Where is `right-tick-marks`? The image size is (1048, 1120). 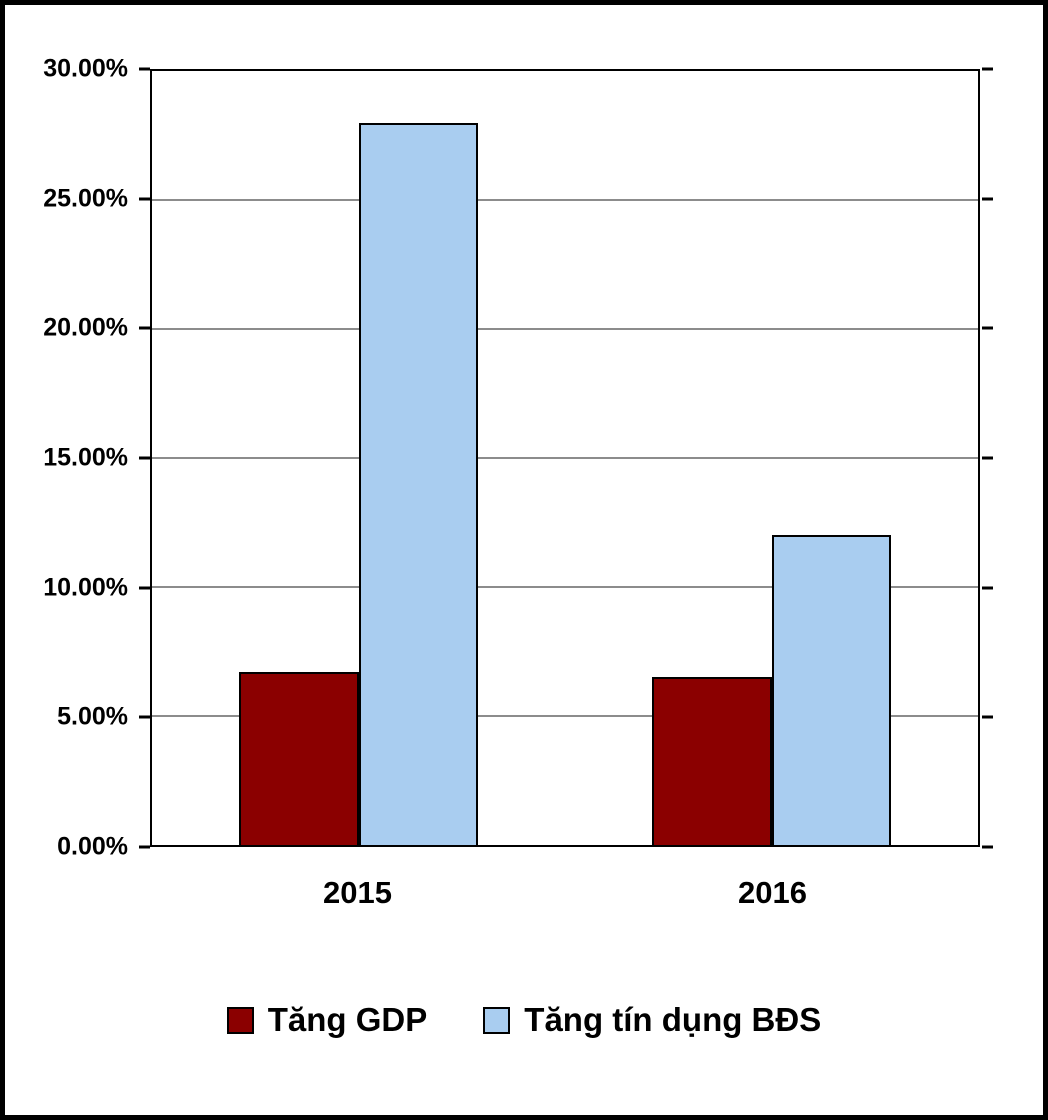 right-tick-marks is located at coordinates (988, 458).